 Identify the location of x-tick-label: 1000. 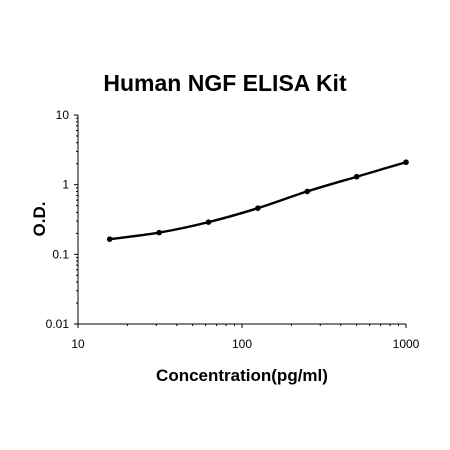
(406, 344).